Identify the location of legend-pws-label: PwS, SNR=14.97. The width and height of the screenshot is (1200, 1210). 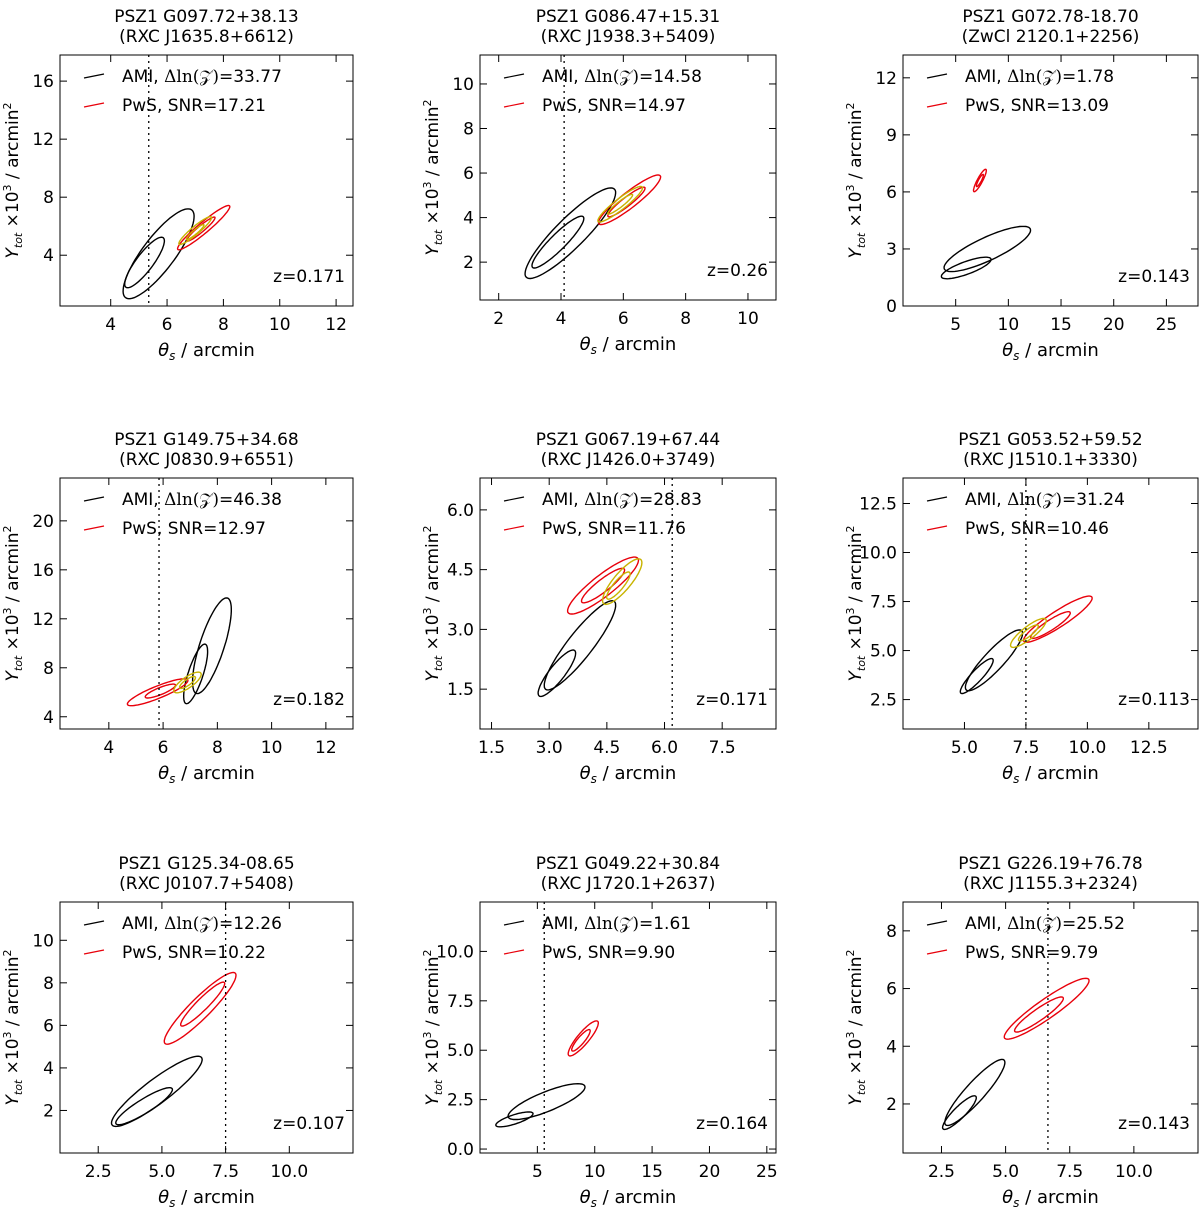
(614, 106).